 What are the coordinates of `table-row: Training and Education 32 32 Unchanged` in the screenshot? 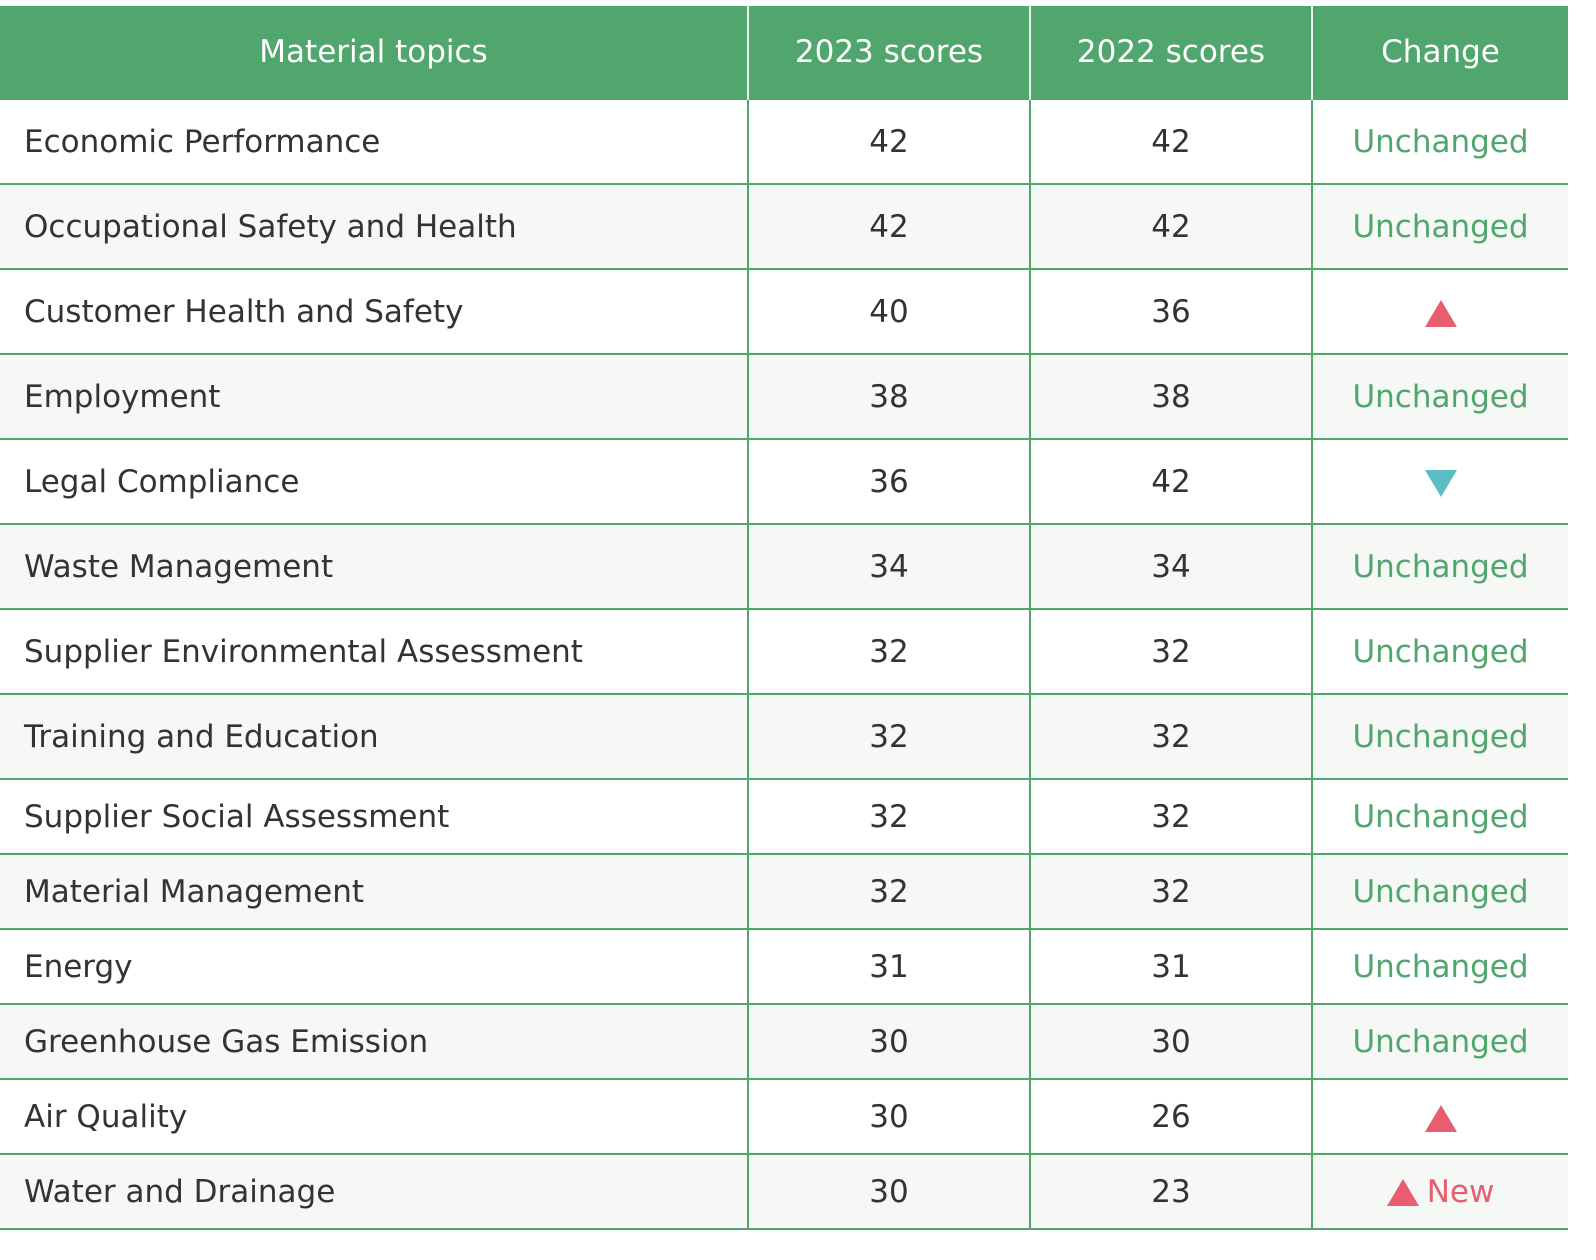 It's located at (784, 736).